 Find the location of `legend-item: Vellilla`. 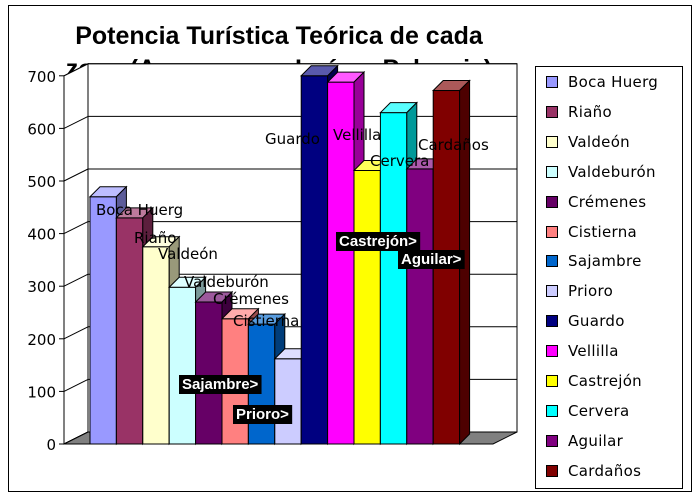

legend-item: Vellilla is located at coordinates (582, 351).